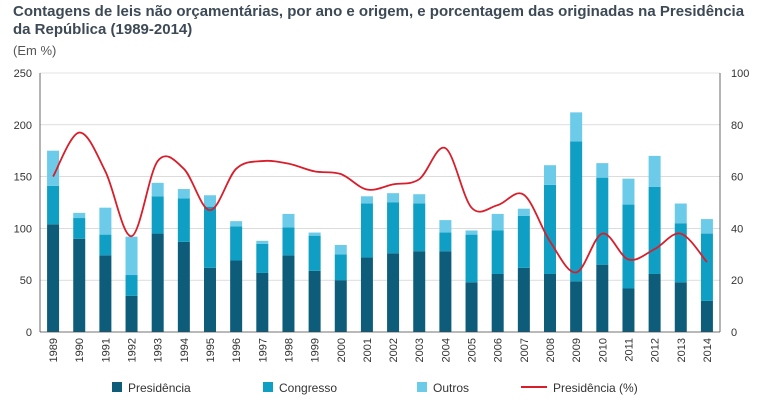 This screenshot has height=402, width=759. What do you see at coordinates (211, 350) in the screenshot?
I see `x-tick-label: 1995` at bounding box center [211, 350].